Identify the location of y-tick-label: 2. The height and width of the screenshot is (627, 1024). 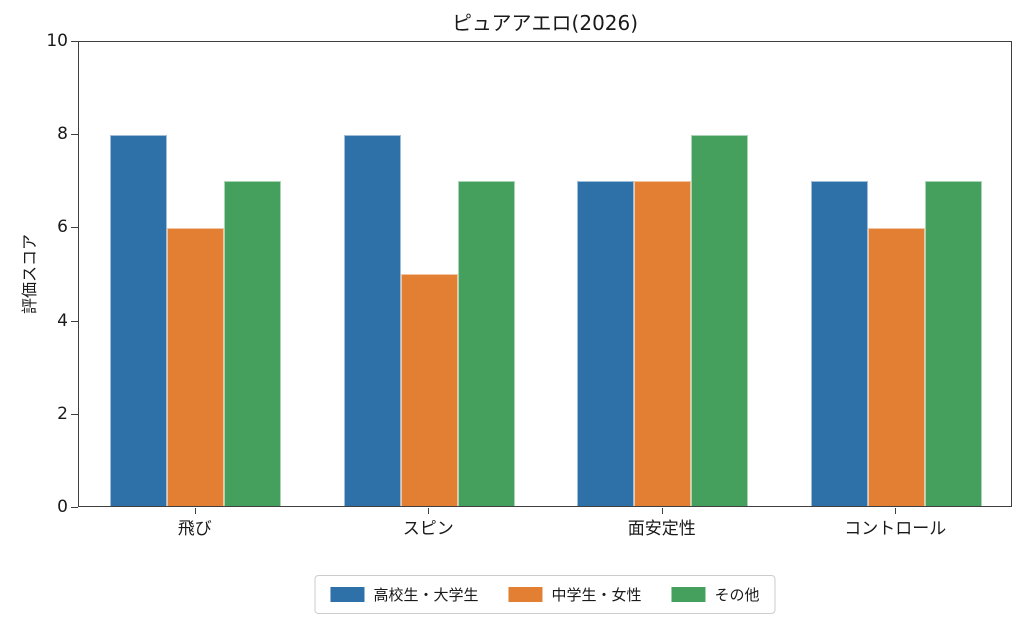
(62, 413).